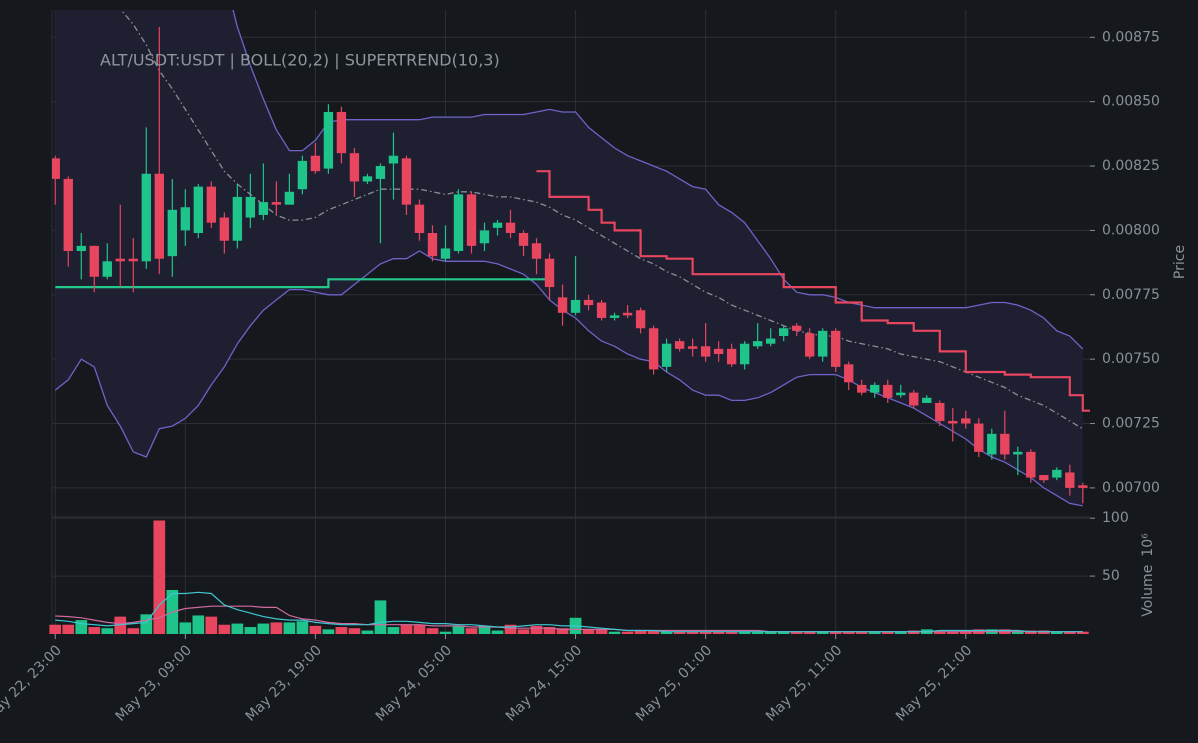  I want to click on x-tick-label: May 22, 23:00, so click(32, 683).